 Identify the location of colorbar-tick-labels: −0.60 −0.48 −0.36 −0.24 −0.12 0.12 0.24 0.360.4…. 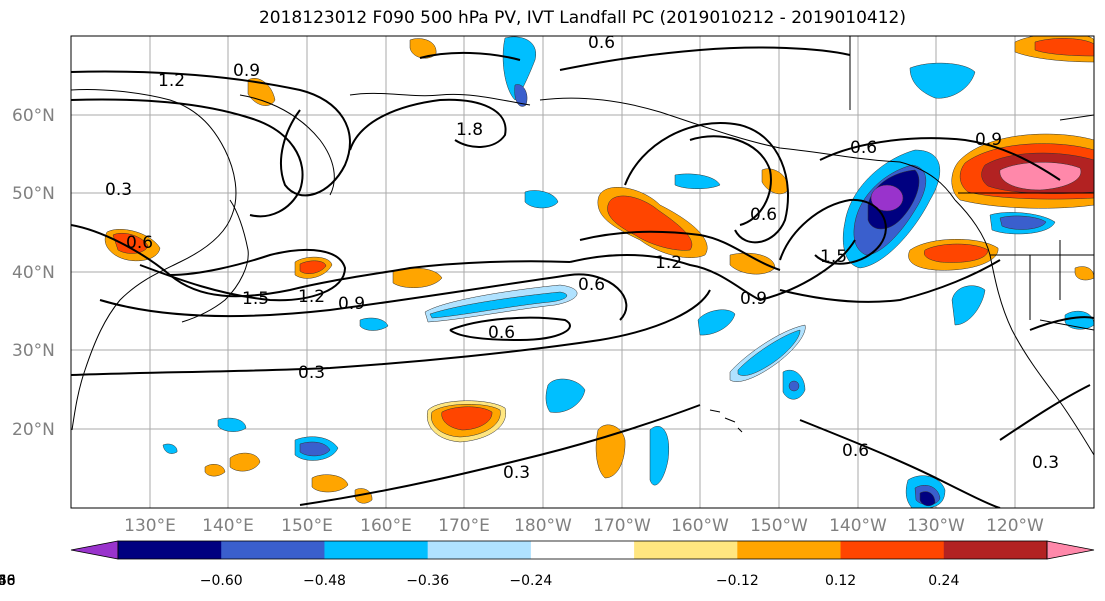
(479, 581).